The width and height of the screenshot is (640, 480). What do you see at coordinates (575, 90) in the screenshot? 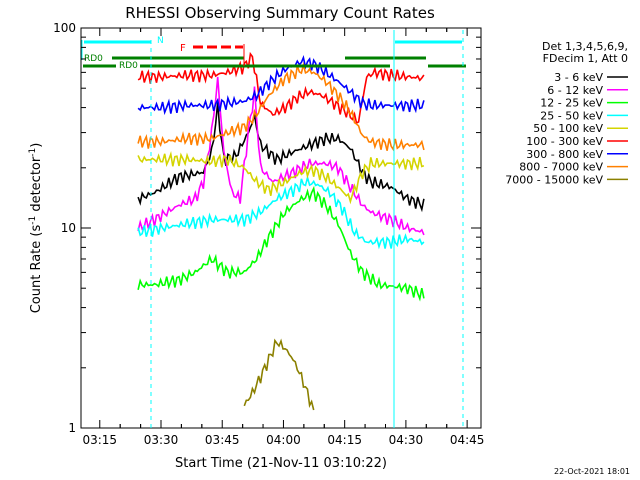
I see `legend-label-6-12-kev: 6 - 12 keV` at bounding box center [575, 90].